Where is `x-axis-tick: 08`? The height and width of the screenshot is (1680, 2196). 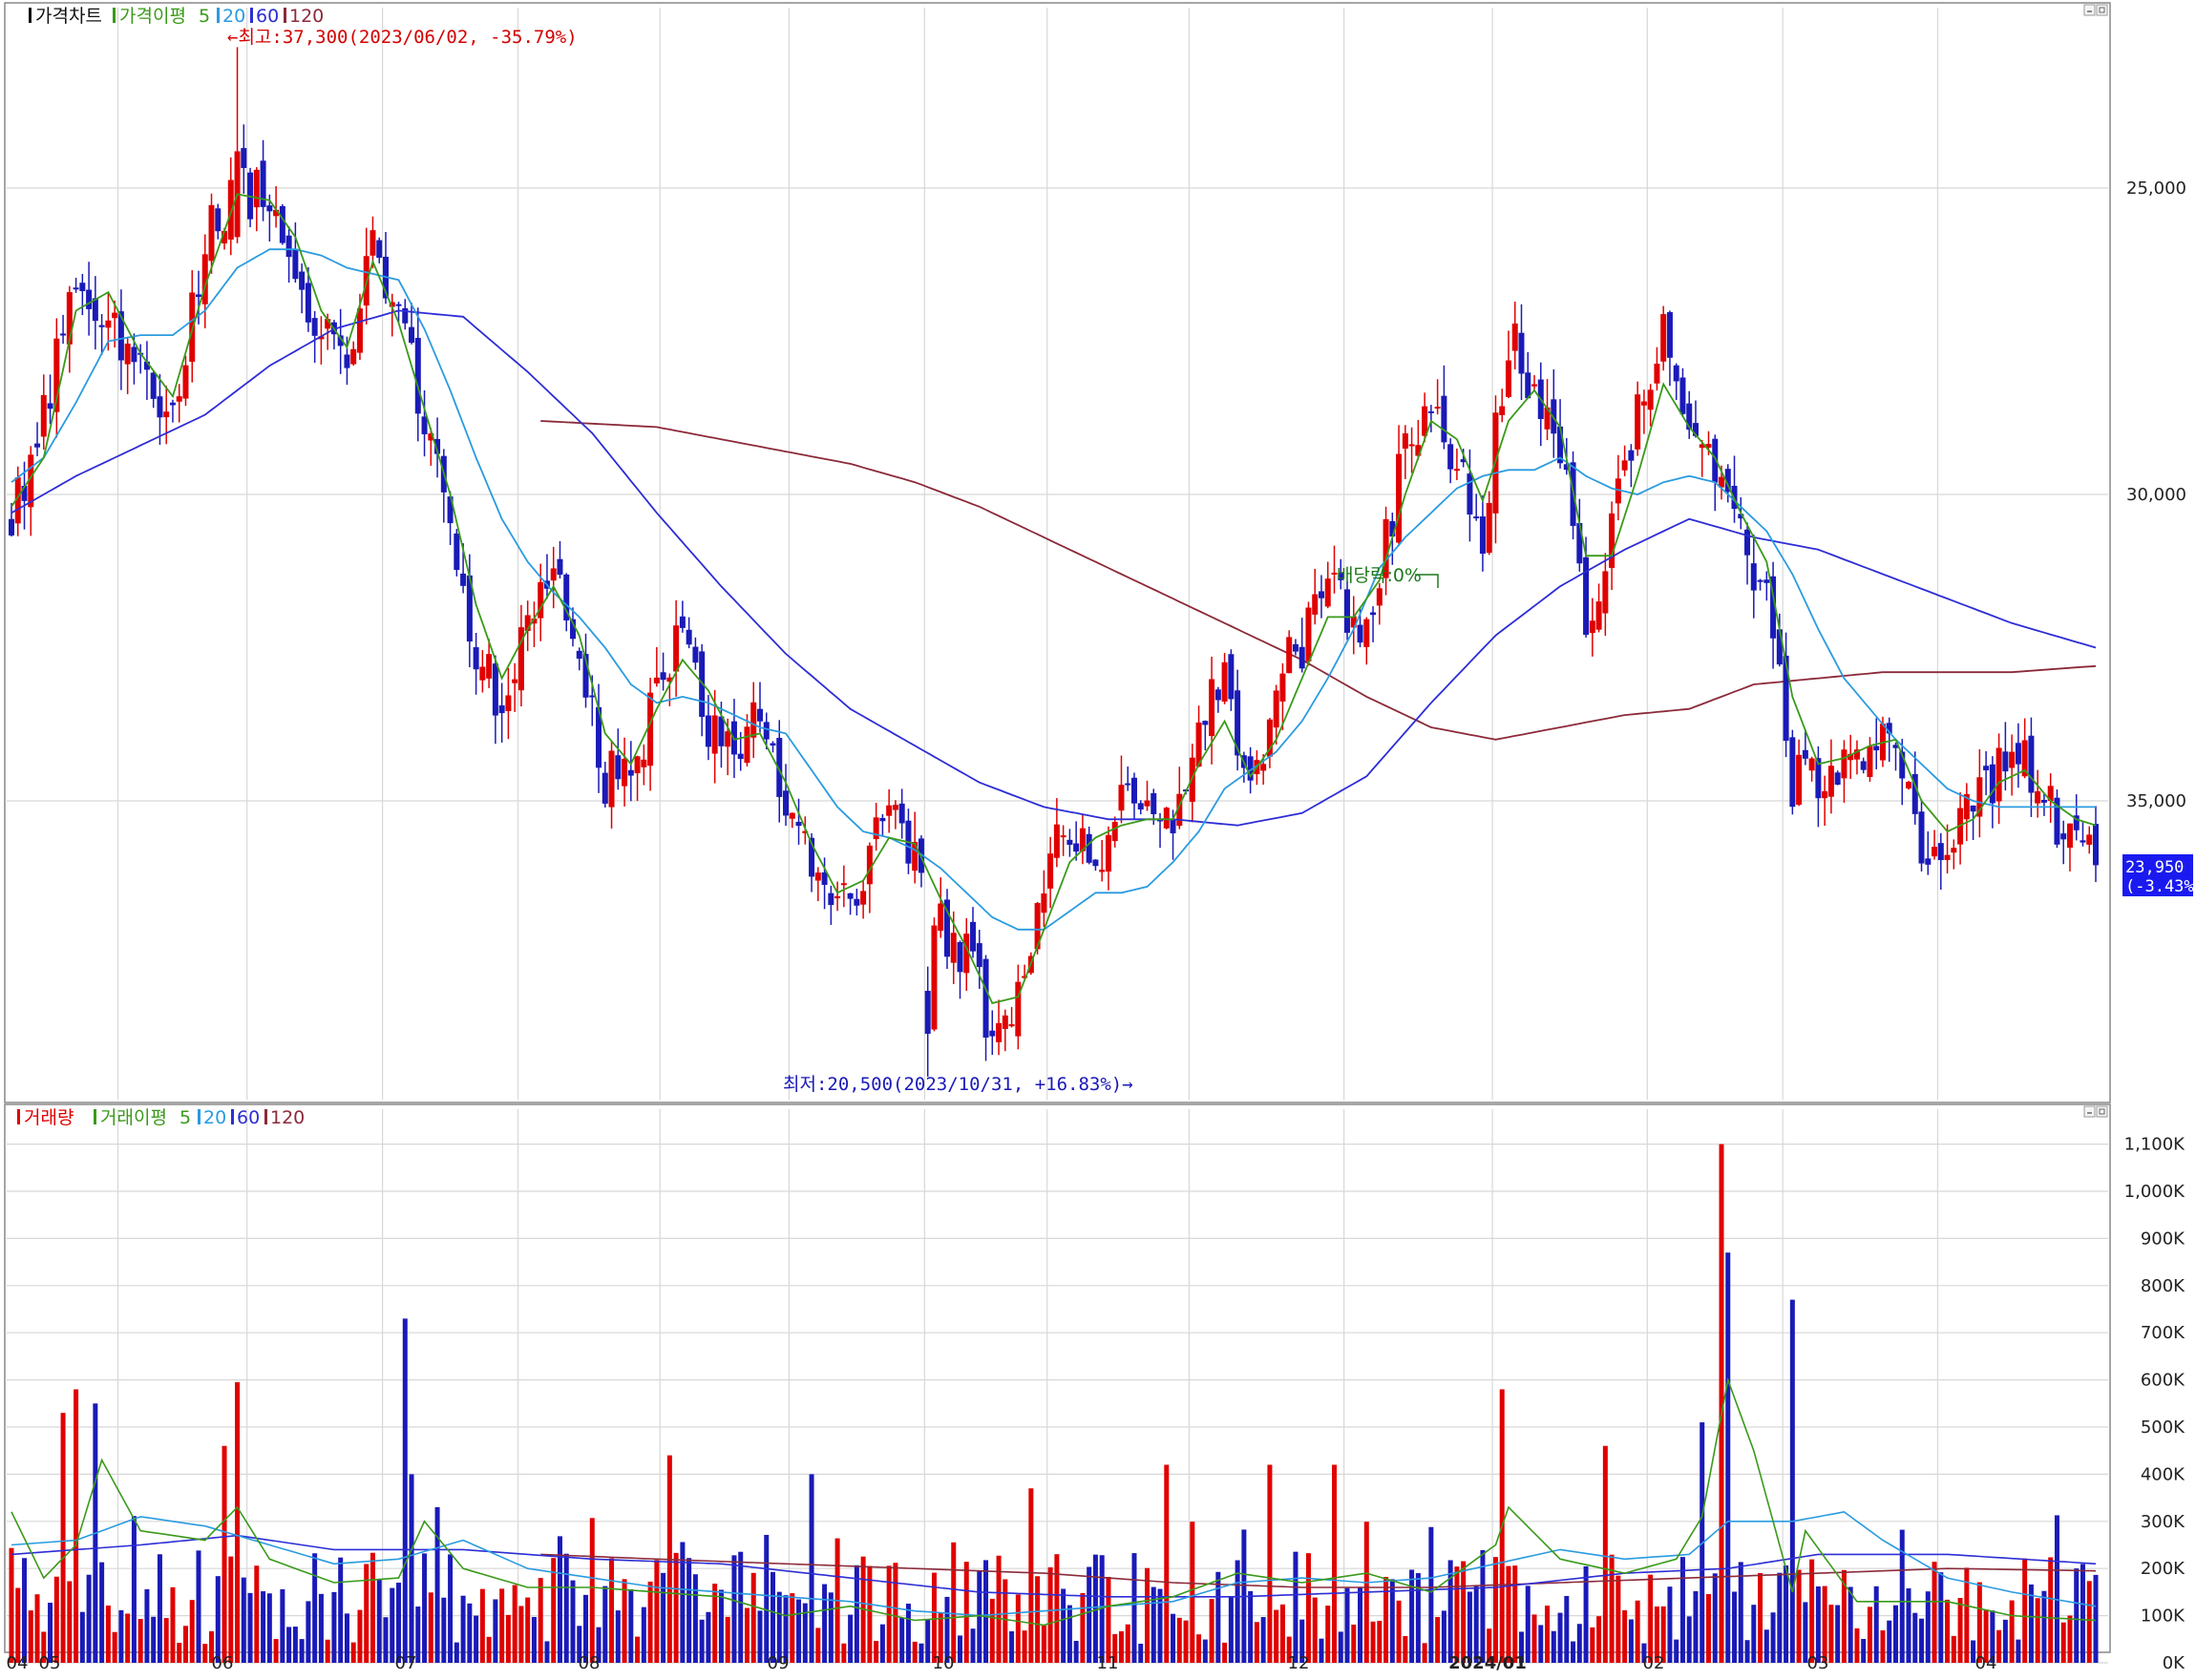 x-axis-tick: 08 is located at coordinates (590, 1663).